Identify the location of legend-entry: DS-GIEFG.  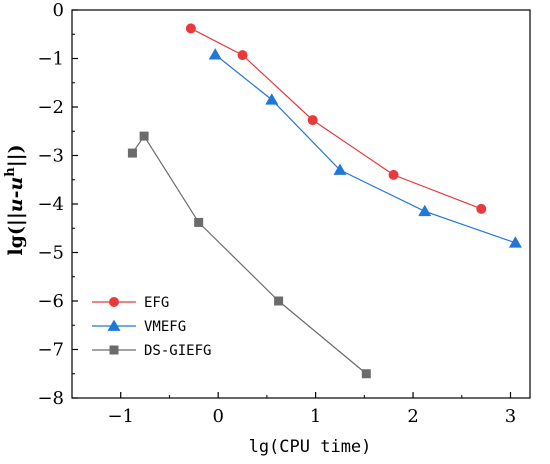
(151, 351).